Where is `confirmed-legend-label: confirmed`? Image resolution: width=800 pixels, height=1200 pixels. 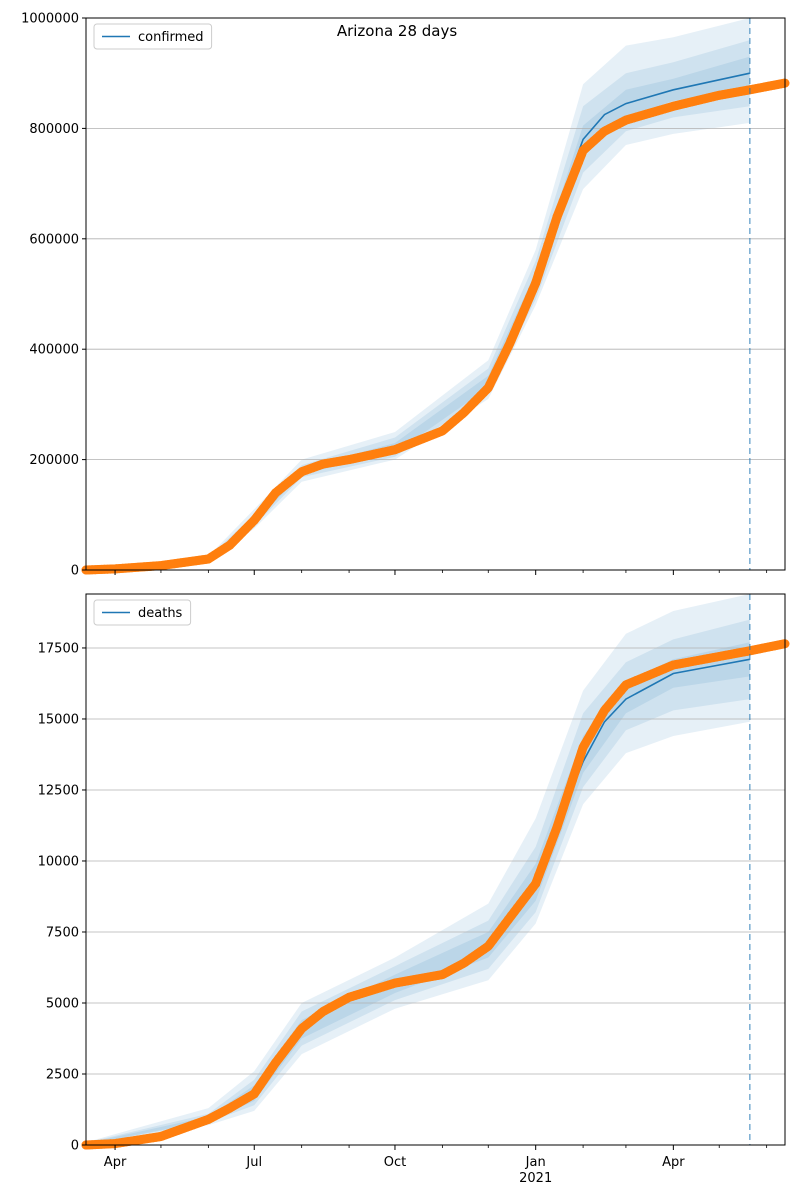 confirmed-legend-label: confirmed is located at coordinates (171, 37).